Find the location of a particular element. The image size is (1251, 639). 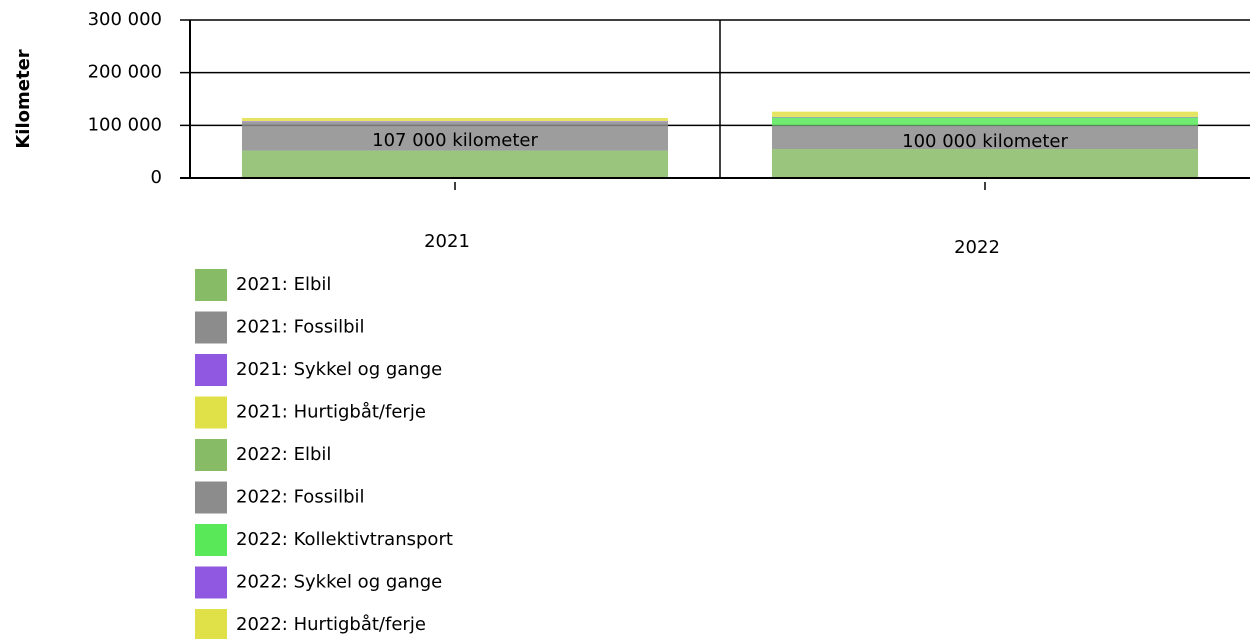

annotation: 100 000 kilometer is located at coordinates (985, 141).